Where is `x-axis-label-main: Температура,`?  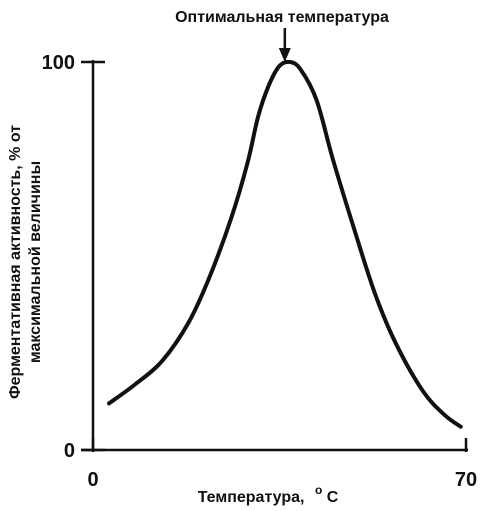 x-axis-label-main: Температура, is located at coordinates (251, 497).